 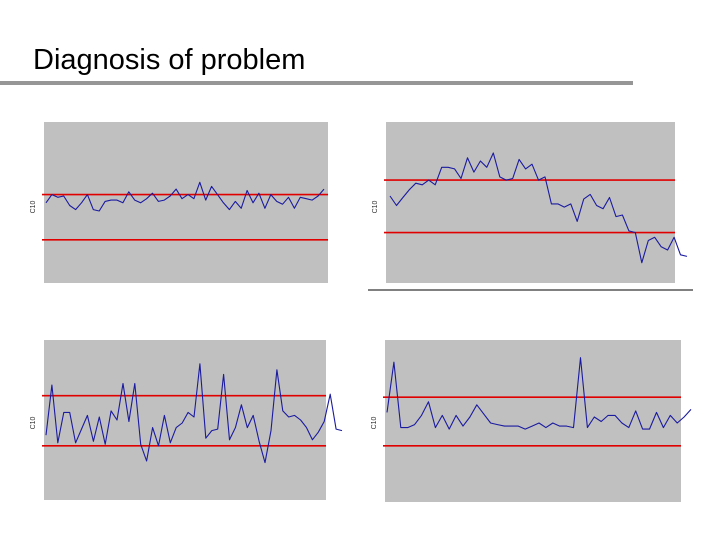 I want to click on control-chart-bottom-right: C10, so click(x=531, y=421).